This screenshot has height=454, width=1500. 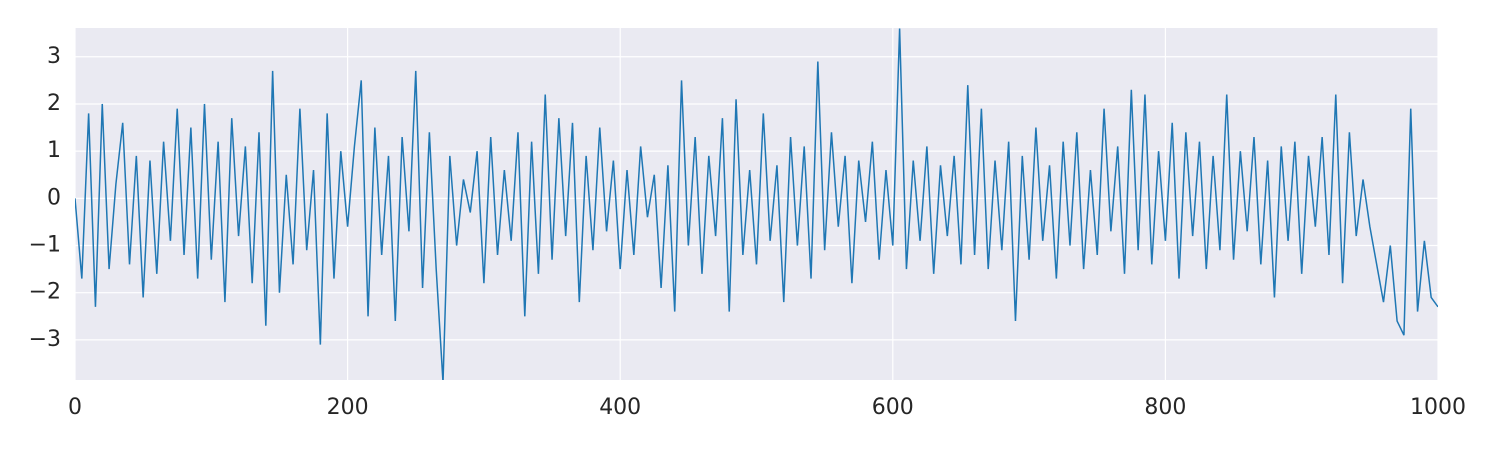 I want to click on y-tick-label: 3, so click(x=54, y=56).